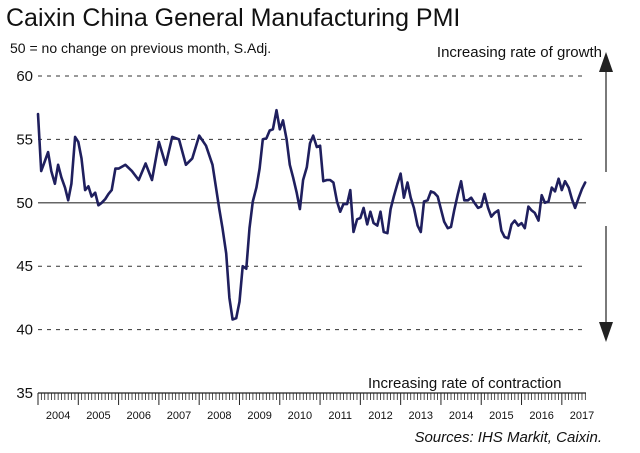 The width and height of the screenshot is (640, 453). What do you see at coordinates (606, 332) in the screenshot?
I see `contraction-arrow-head` at bounding box center [606, 332].